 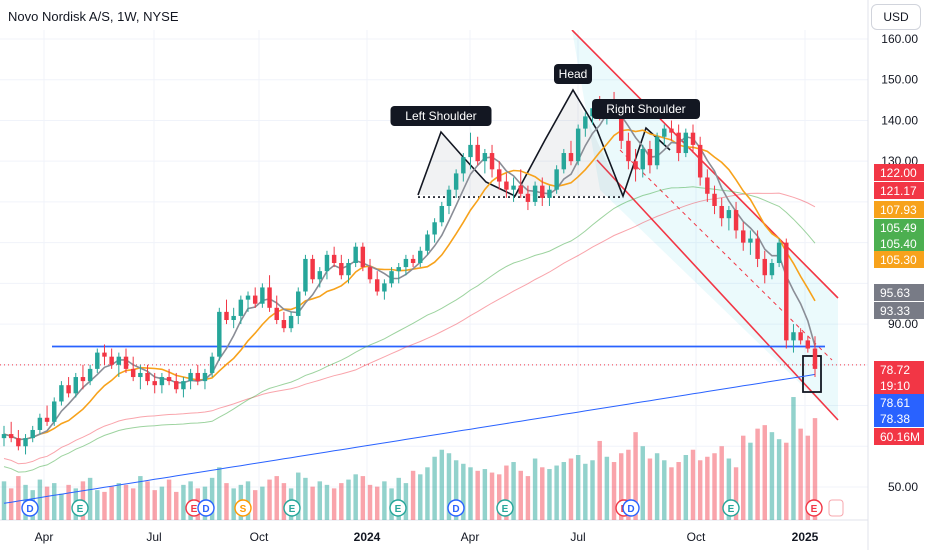 What do you see at coordinates (569, 143) in the screenshot?
I see `head-fill` at bounding box center [569, 143].